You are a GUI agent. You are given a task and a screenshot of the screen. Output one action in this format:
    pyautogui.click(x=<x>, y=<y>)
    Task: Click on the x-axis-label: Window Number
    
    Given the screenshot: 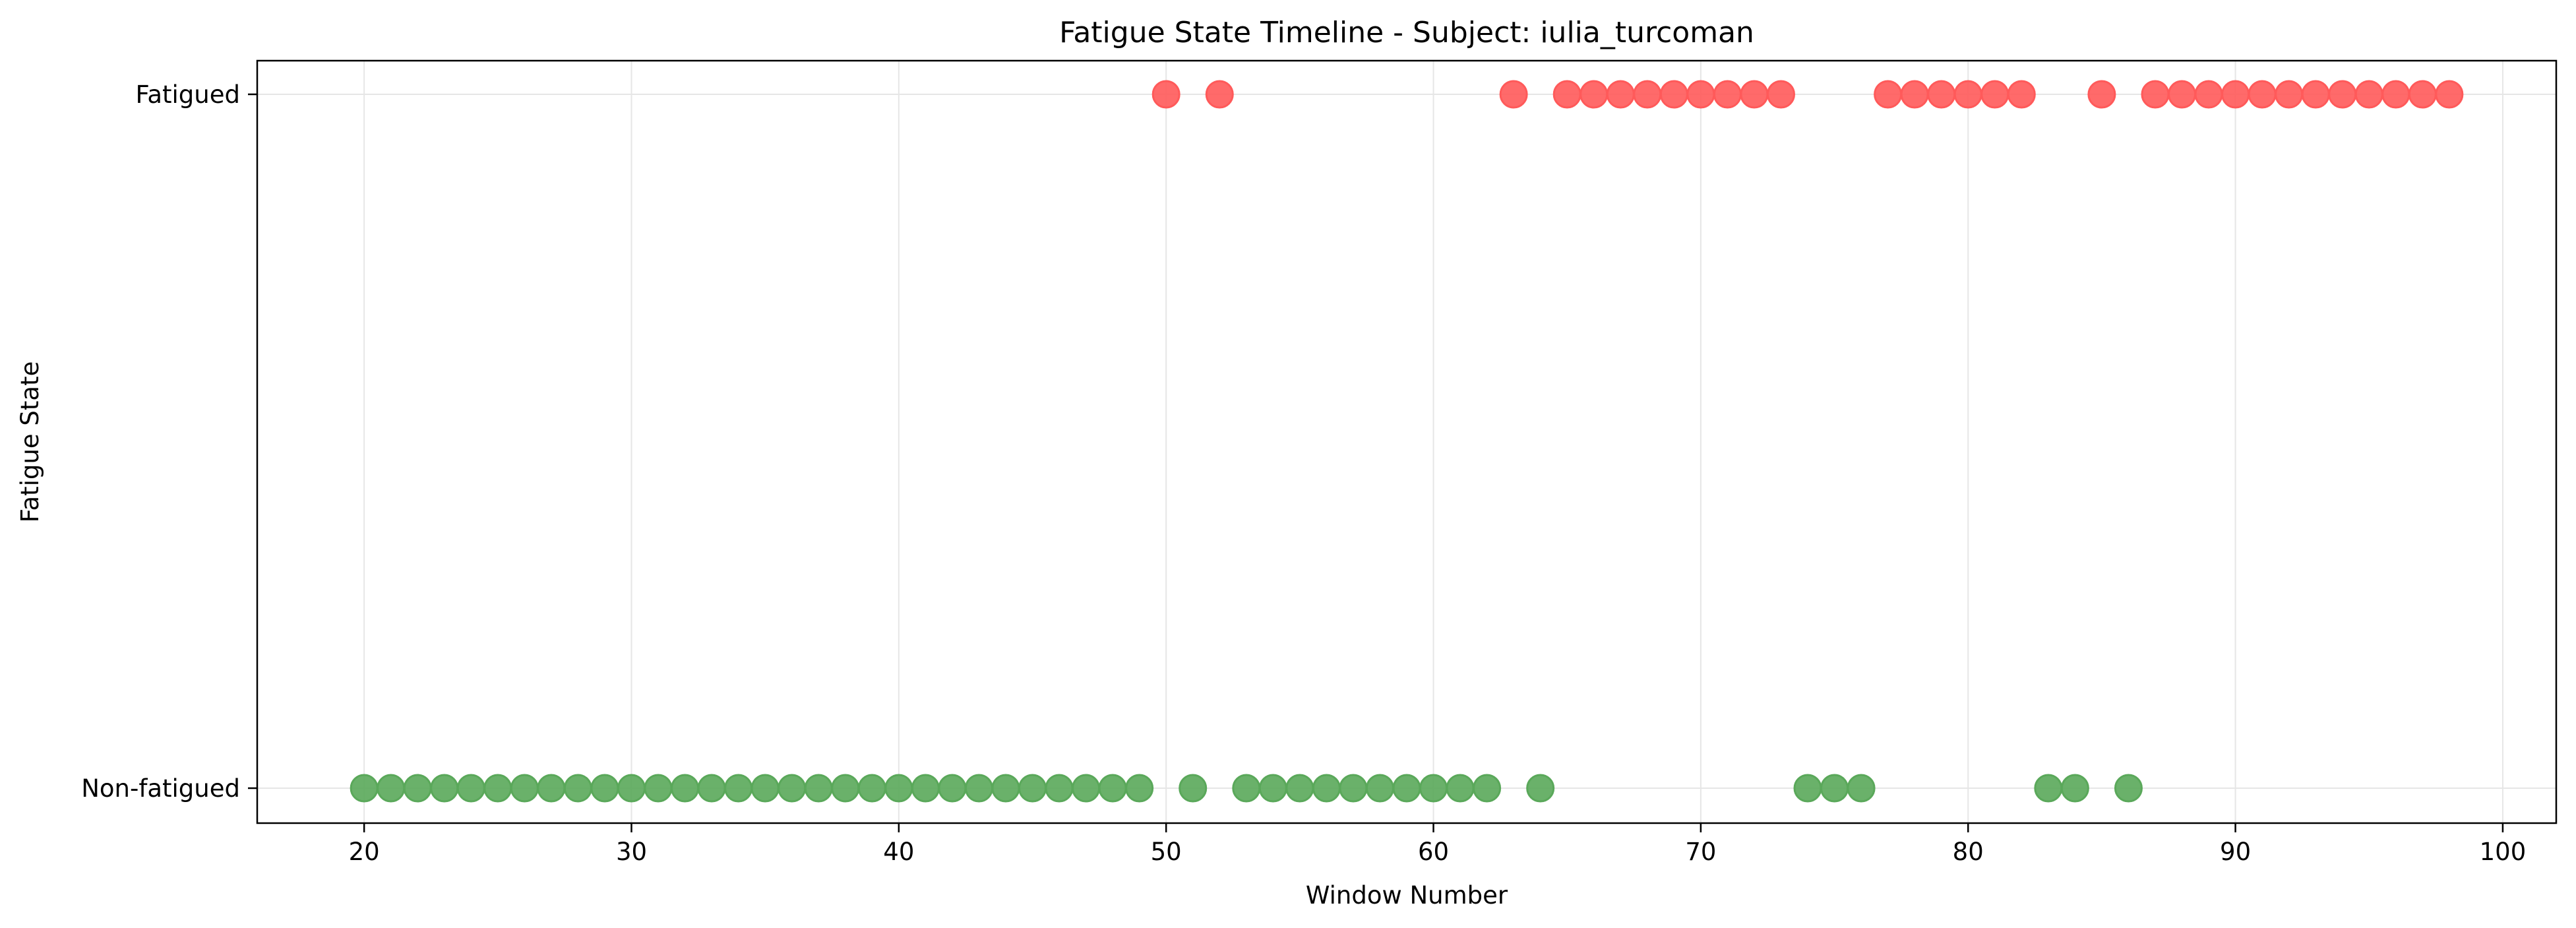 What is the action you would take?
    pyautogui.click(x=1407, y=895)
    